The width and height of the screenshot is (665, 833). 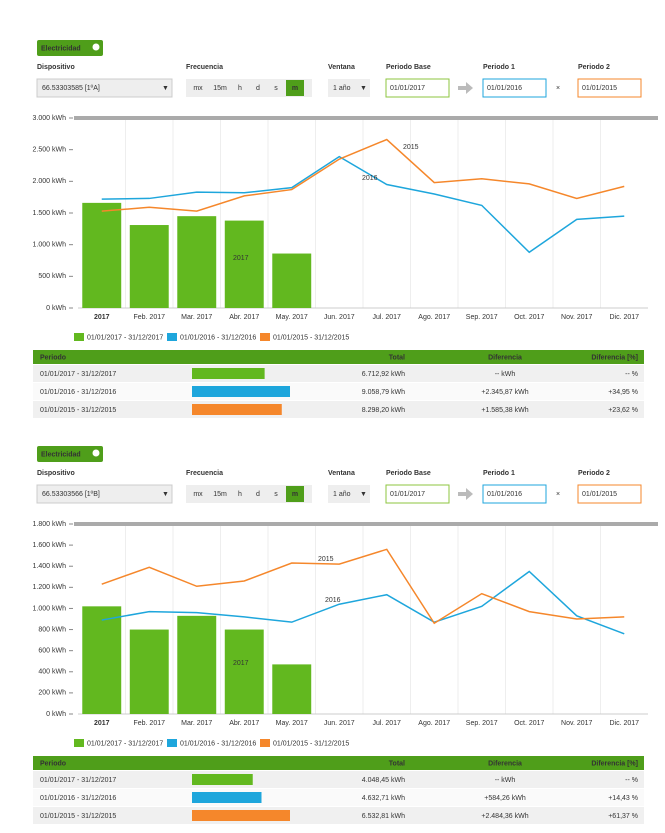 I want to click on table-header: Diferencia, so click(x=505, y=357).